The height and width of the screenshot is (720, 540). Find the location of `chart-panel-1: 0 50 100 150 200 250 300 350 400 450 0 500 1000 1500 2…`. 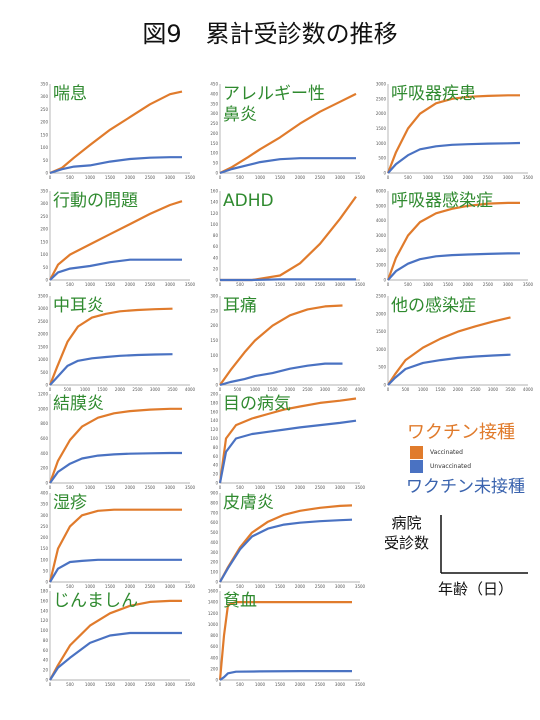

chart-panel-1: 0 50 100 150 200 250 300 350 400 450 0 500 1000 1500 2… is located at coordinates (290, 131).